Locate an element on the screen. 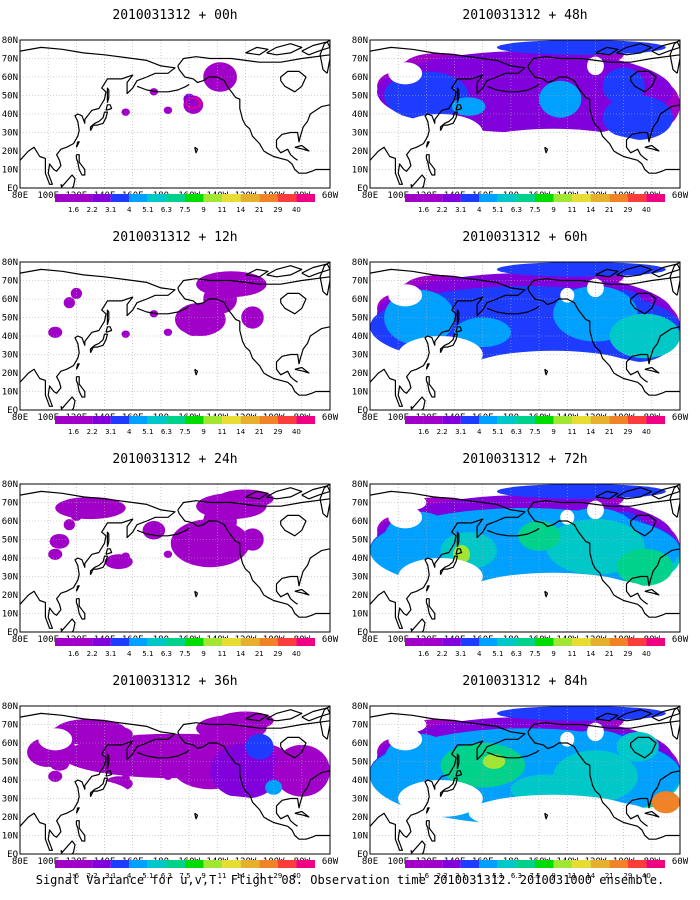  panel-title: 2010031312 + 24h is located at coordinates (175, 459).